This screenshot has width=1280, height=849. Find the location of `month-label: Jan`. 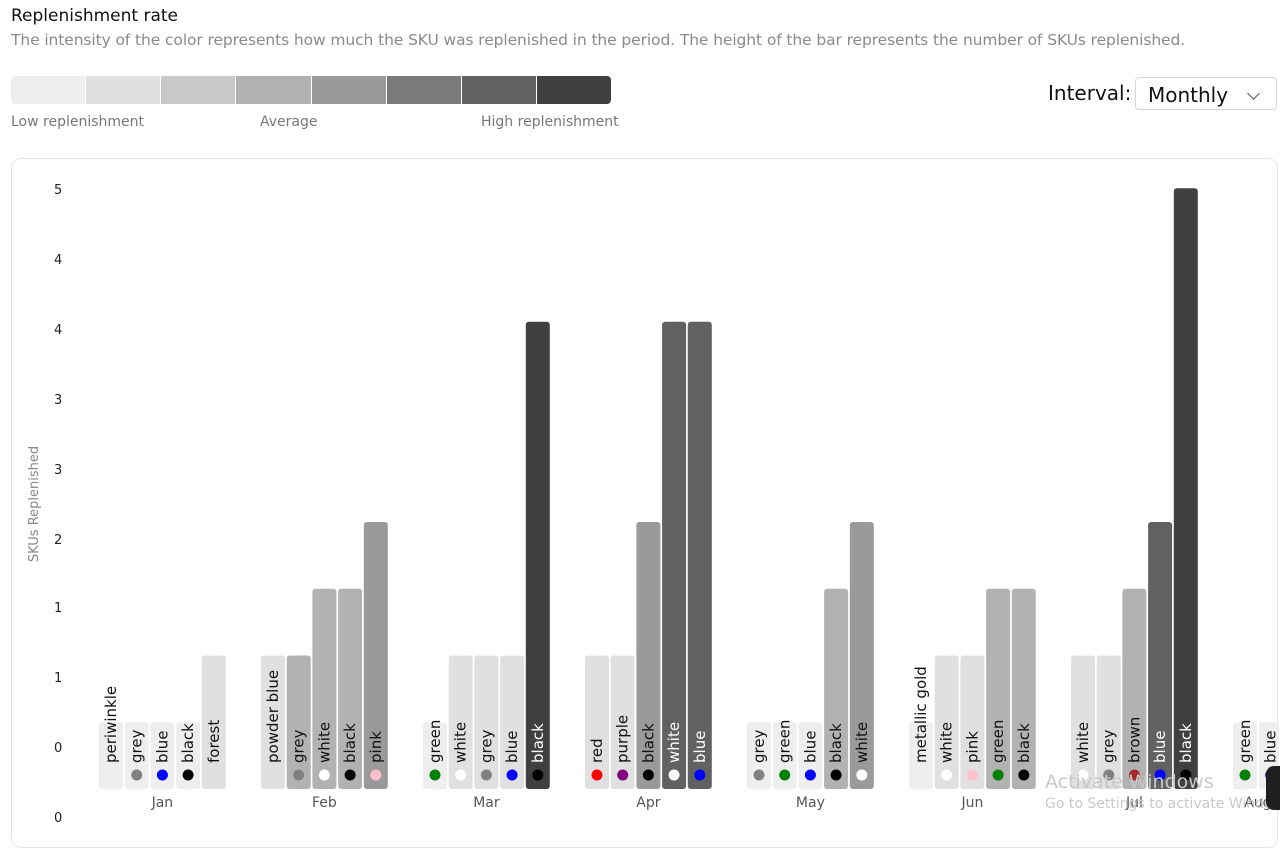

month-label: Jan is located at coordinates (162, 803).